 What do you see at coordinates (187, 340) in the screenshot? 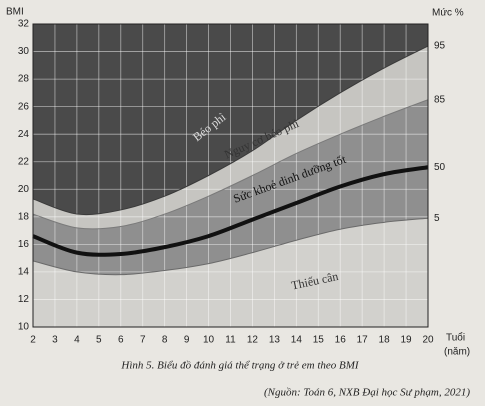
I see `x-tick-label: 9` at bounding box center [187, 340].